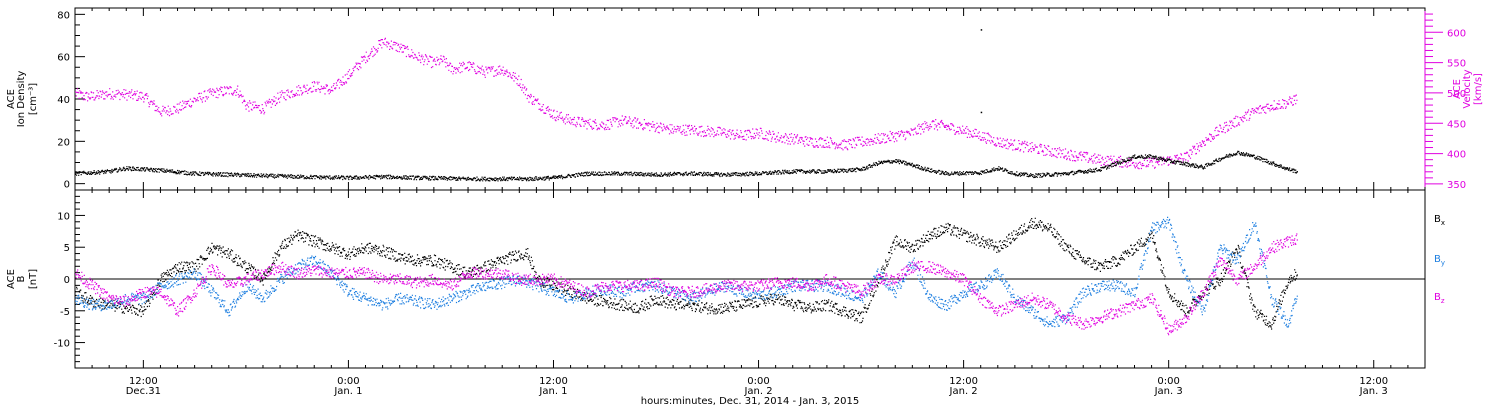  Describe the element at coordinates (11, 99) in the screenshot. I see `top-left-ylabel-line: ACE` at that location.